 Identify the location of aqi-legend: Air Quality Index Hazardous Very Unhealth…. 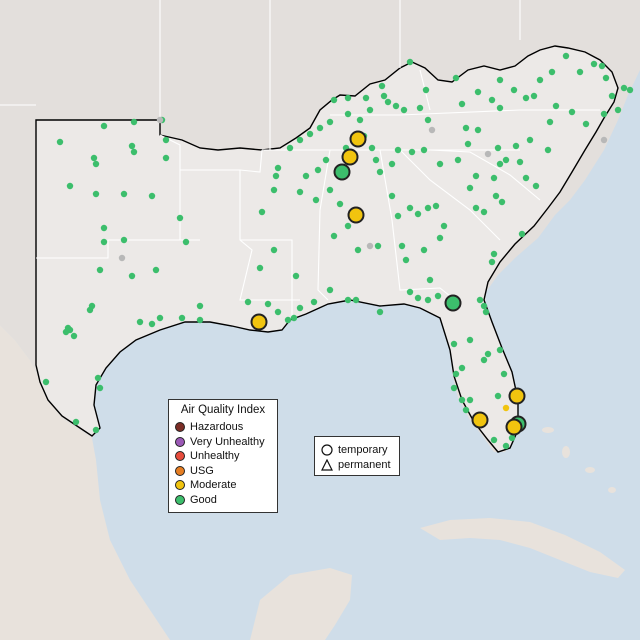
(223, 456).